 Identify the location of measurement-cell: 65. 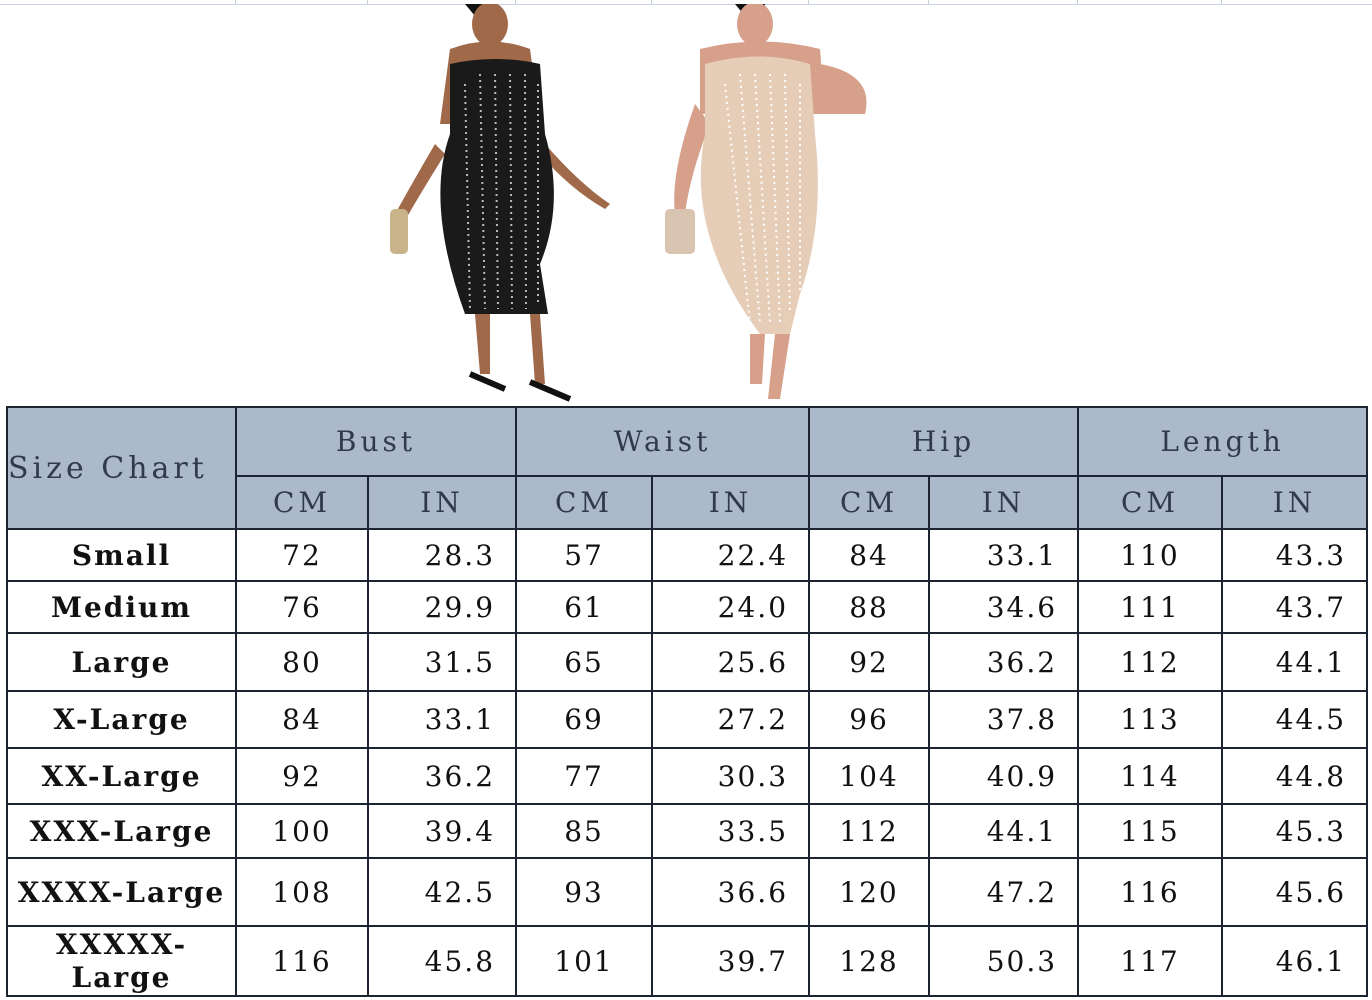
(584, 662).